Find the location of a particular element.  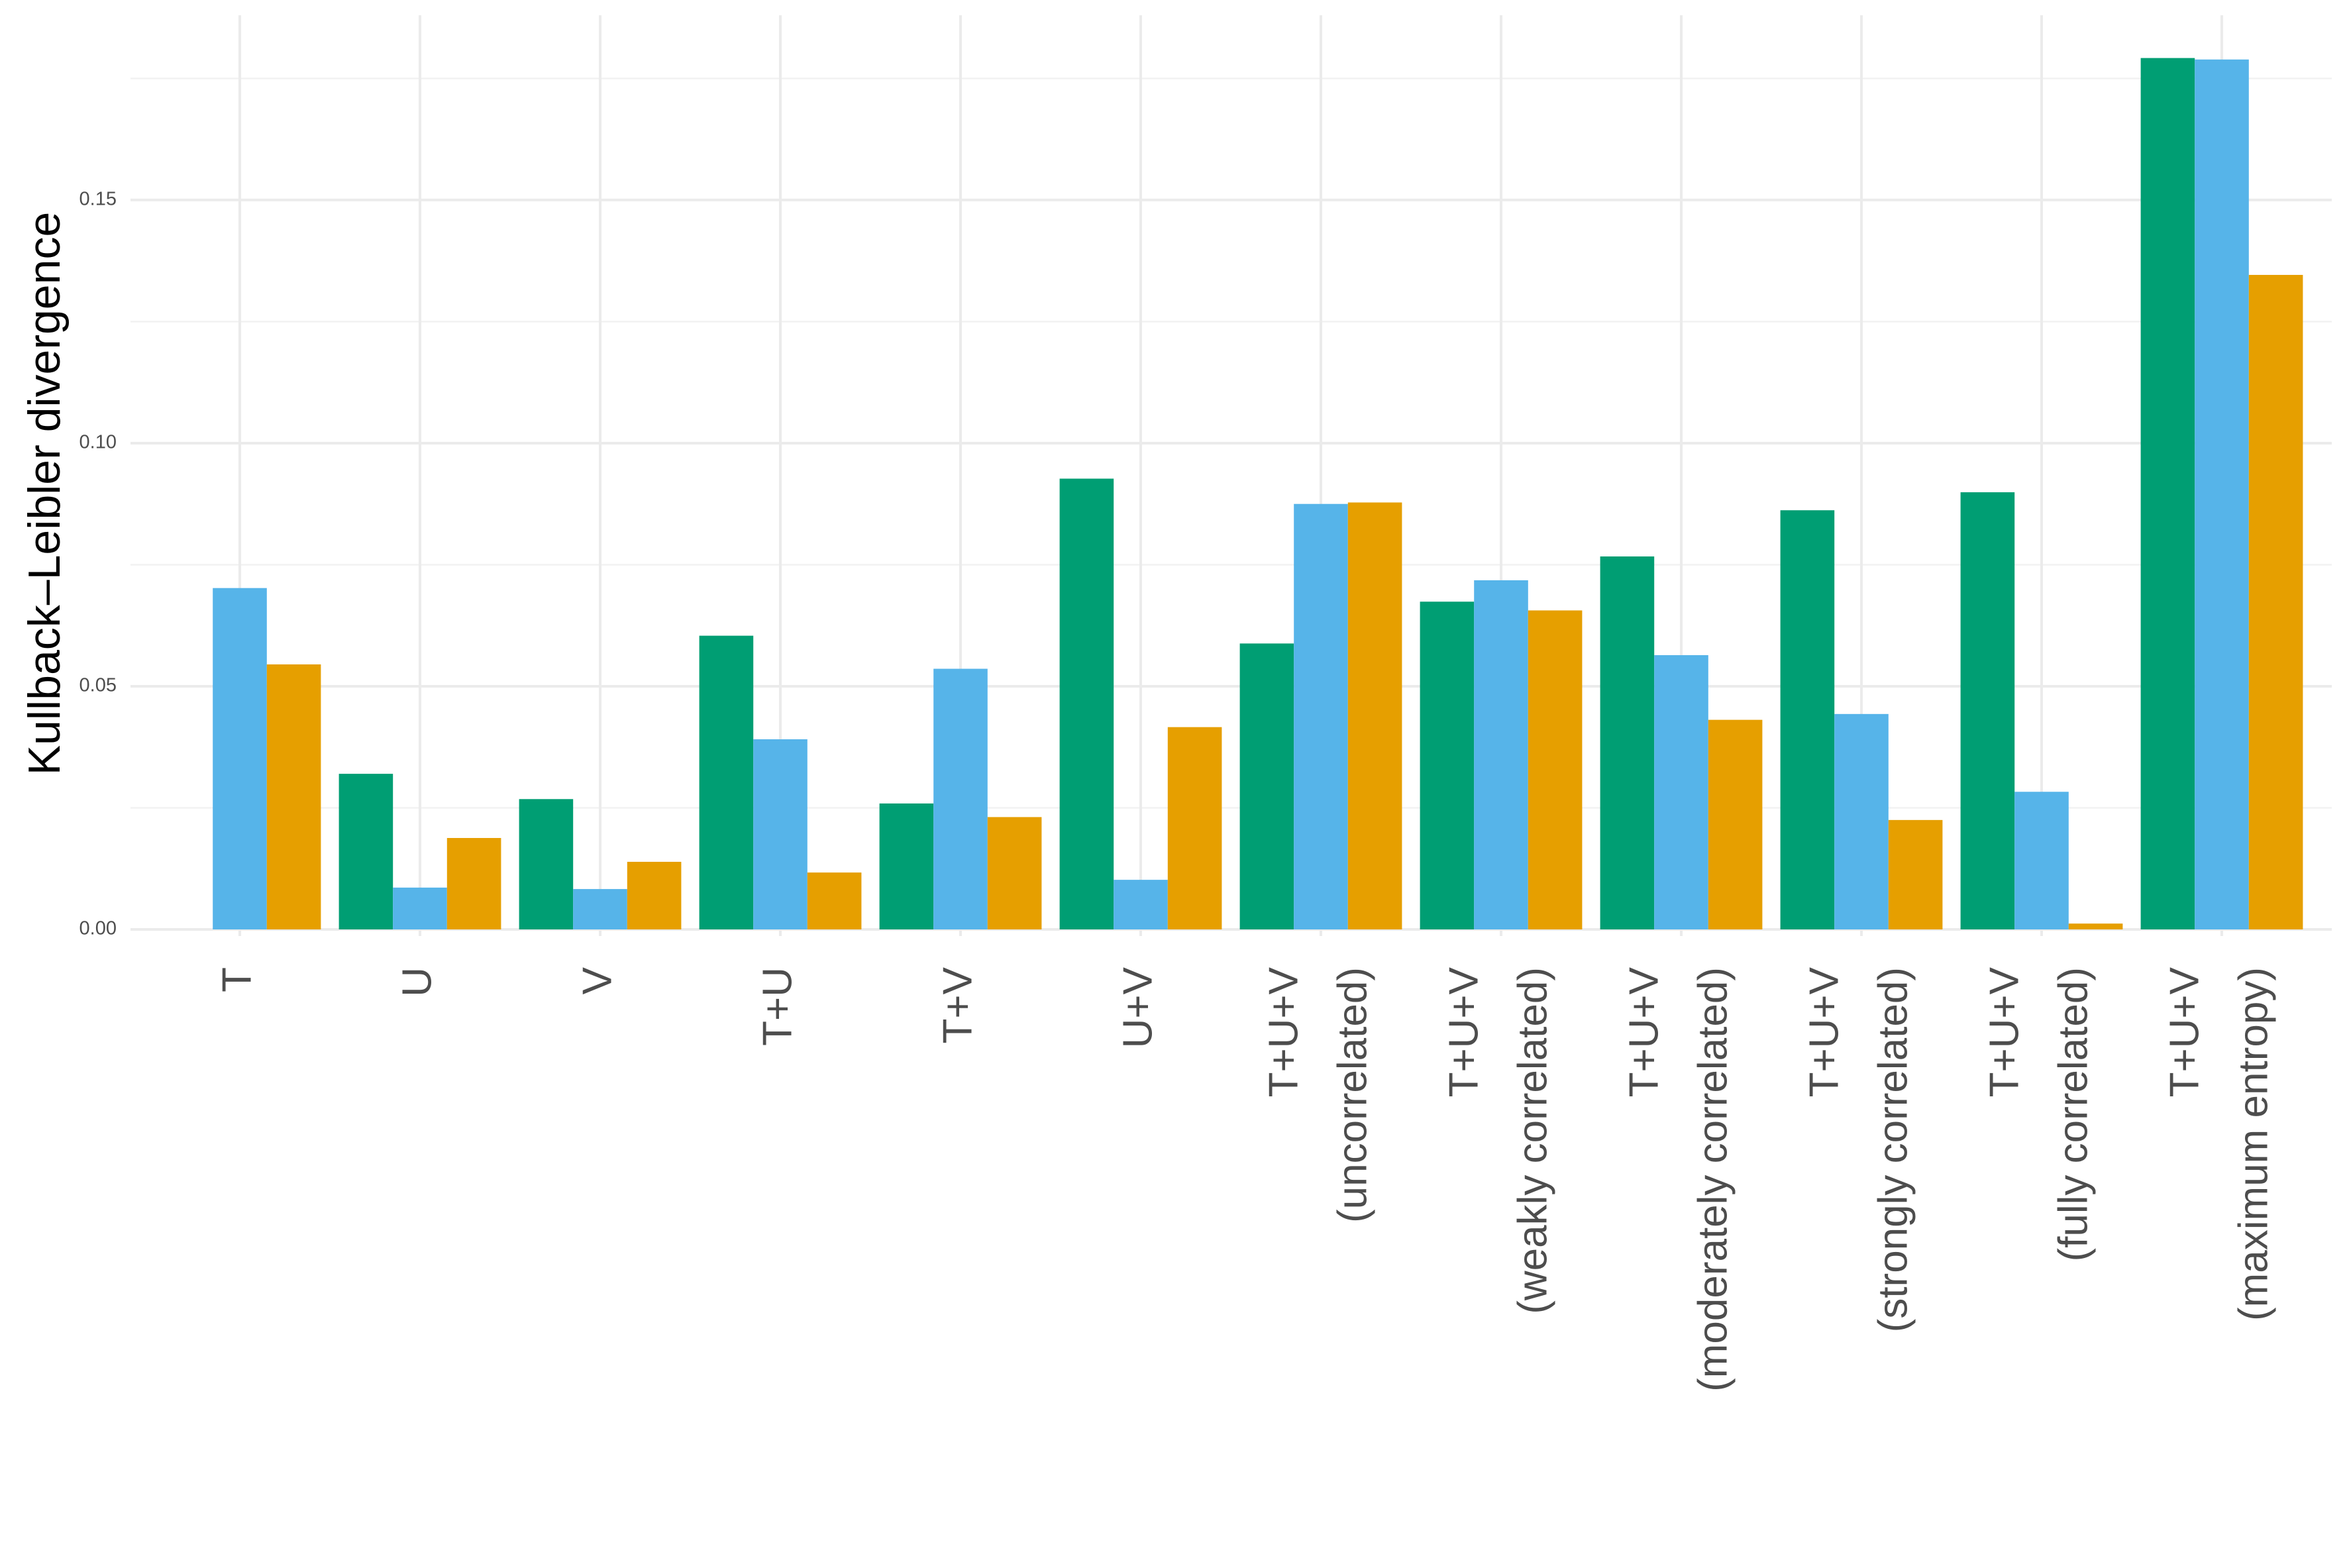

y-axis-title: Kullback–Leibler divergence is located at coordinates (44, 494).